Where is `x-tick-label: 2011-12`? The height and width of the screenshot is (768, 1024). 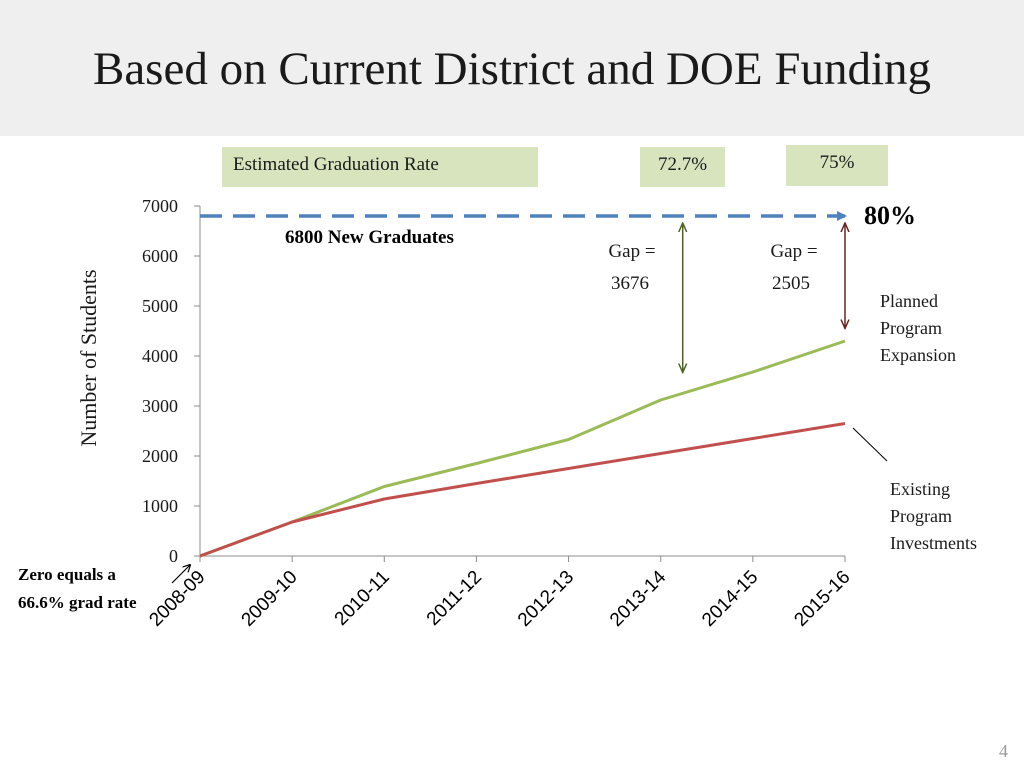 x-tick-label: 2011-12 is located at coordinates (454, 598).